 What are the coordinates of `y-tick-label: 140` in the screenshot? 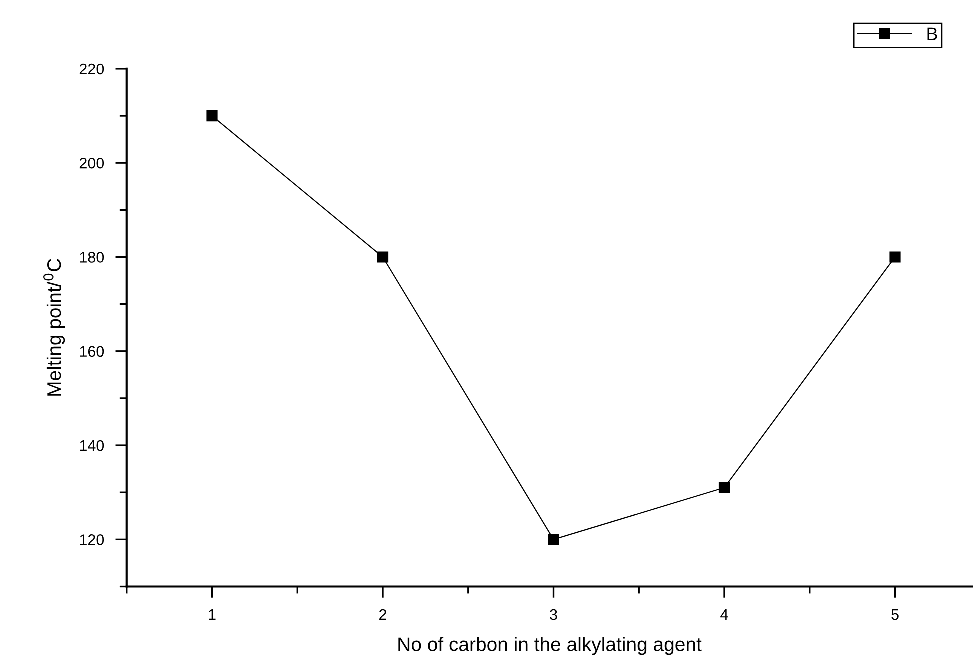 It's located at (92, 446).